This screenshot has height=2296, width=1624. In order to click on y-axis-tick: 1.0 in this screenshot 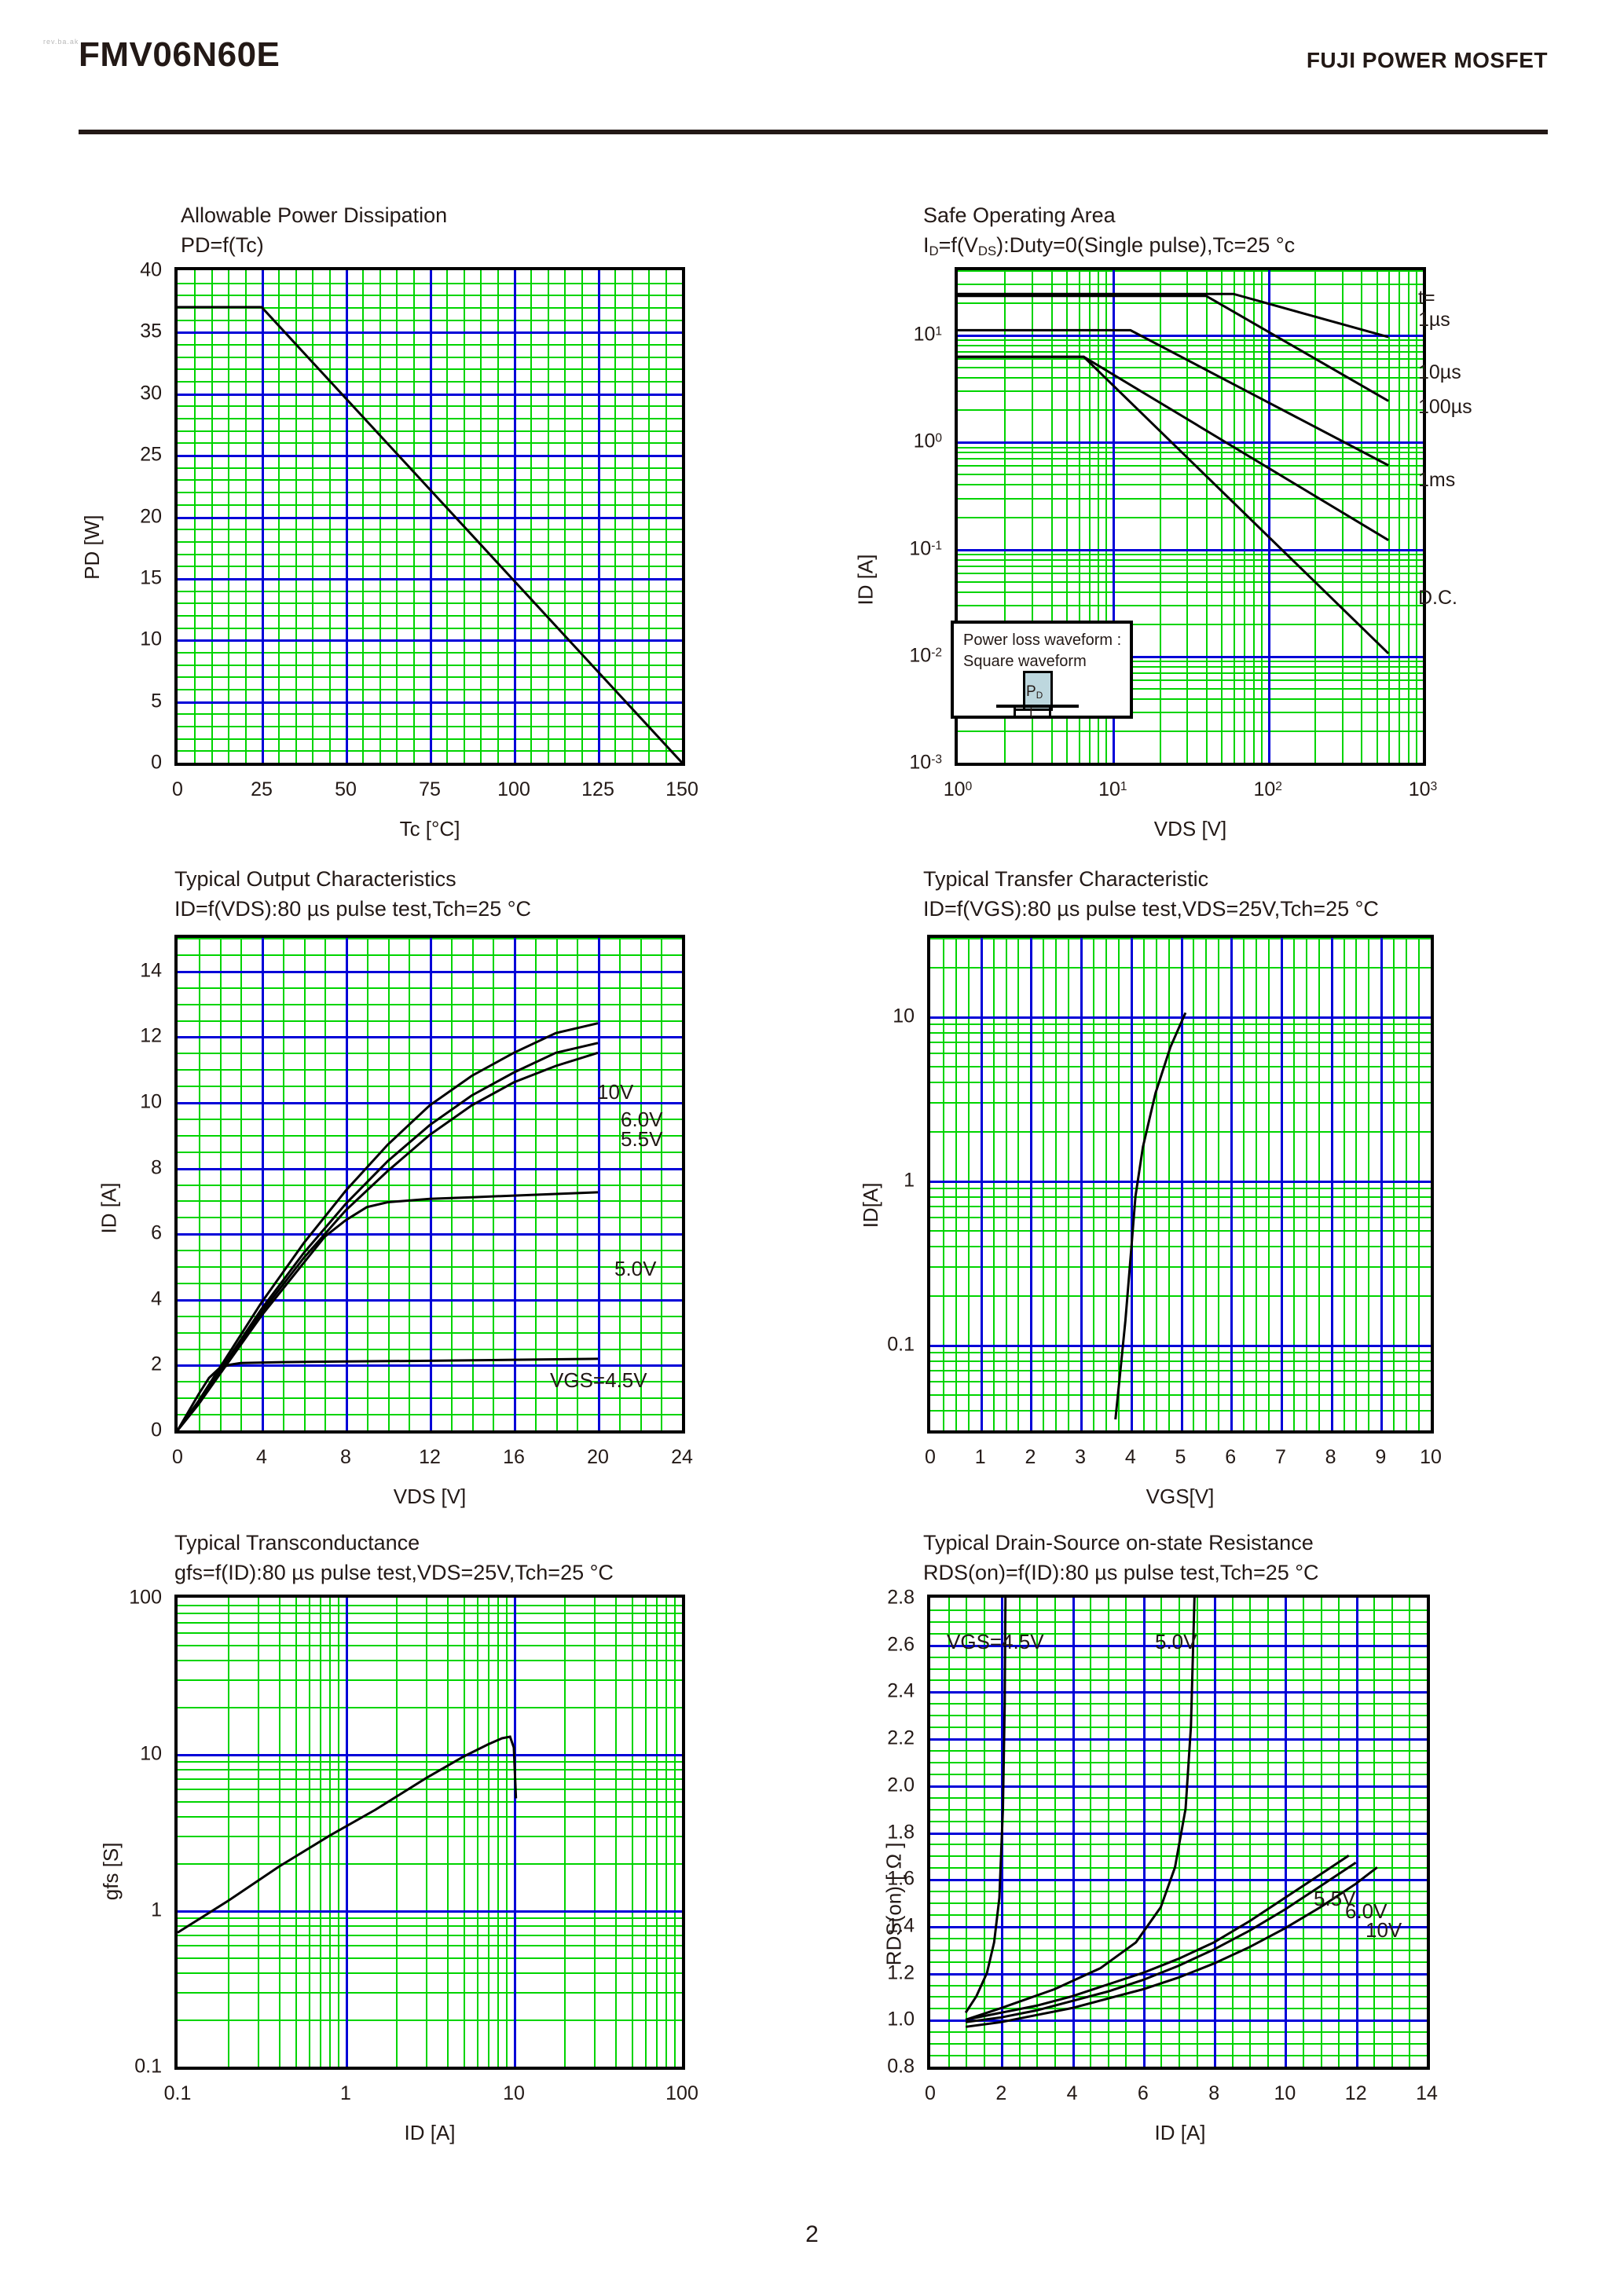, I will do `click(901, 2020)`.